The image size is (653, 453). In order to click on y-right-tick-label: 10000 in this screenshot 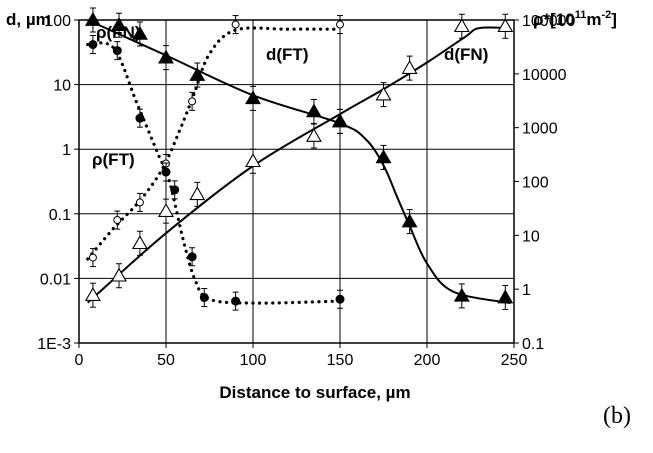, I will do `click(544, 75)`.